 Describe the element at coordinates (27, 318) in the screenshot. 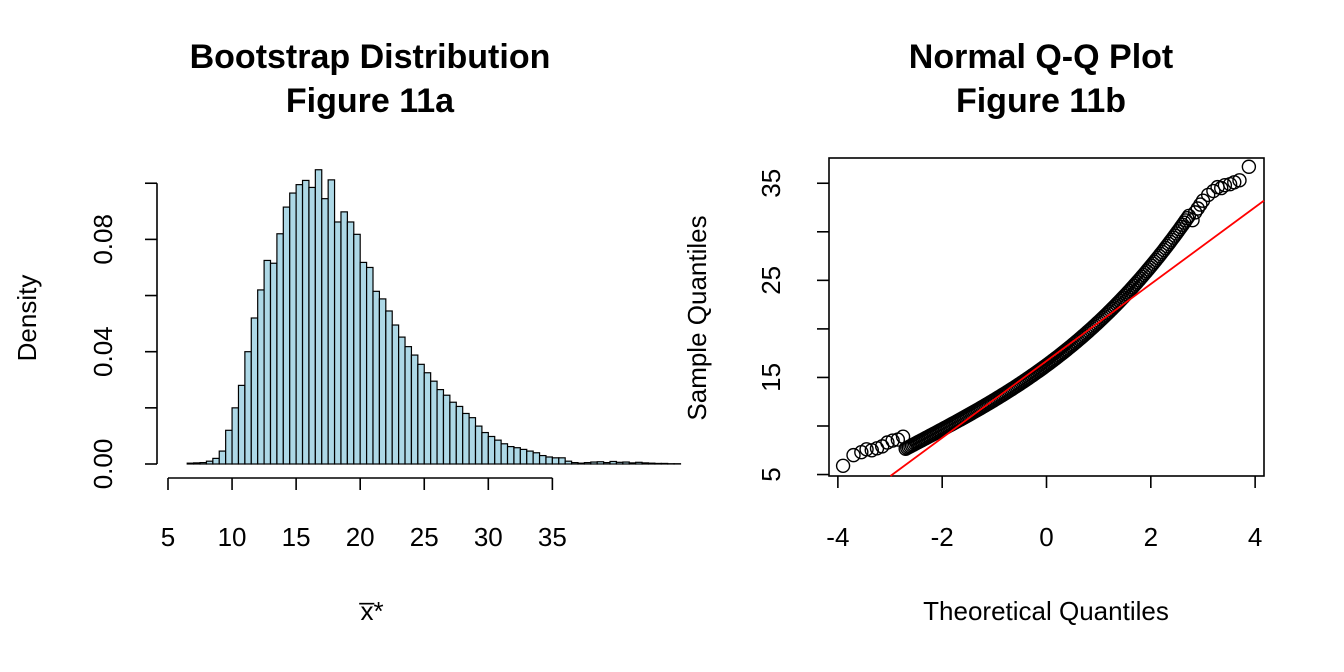

I see `histogram-y-axis-label: Density` at that location.